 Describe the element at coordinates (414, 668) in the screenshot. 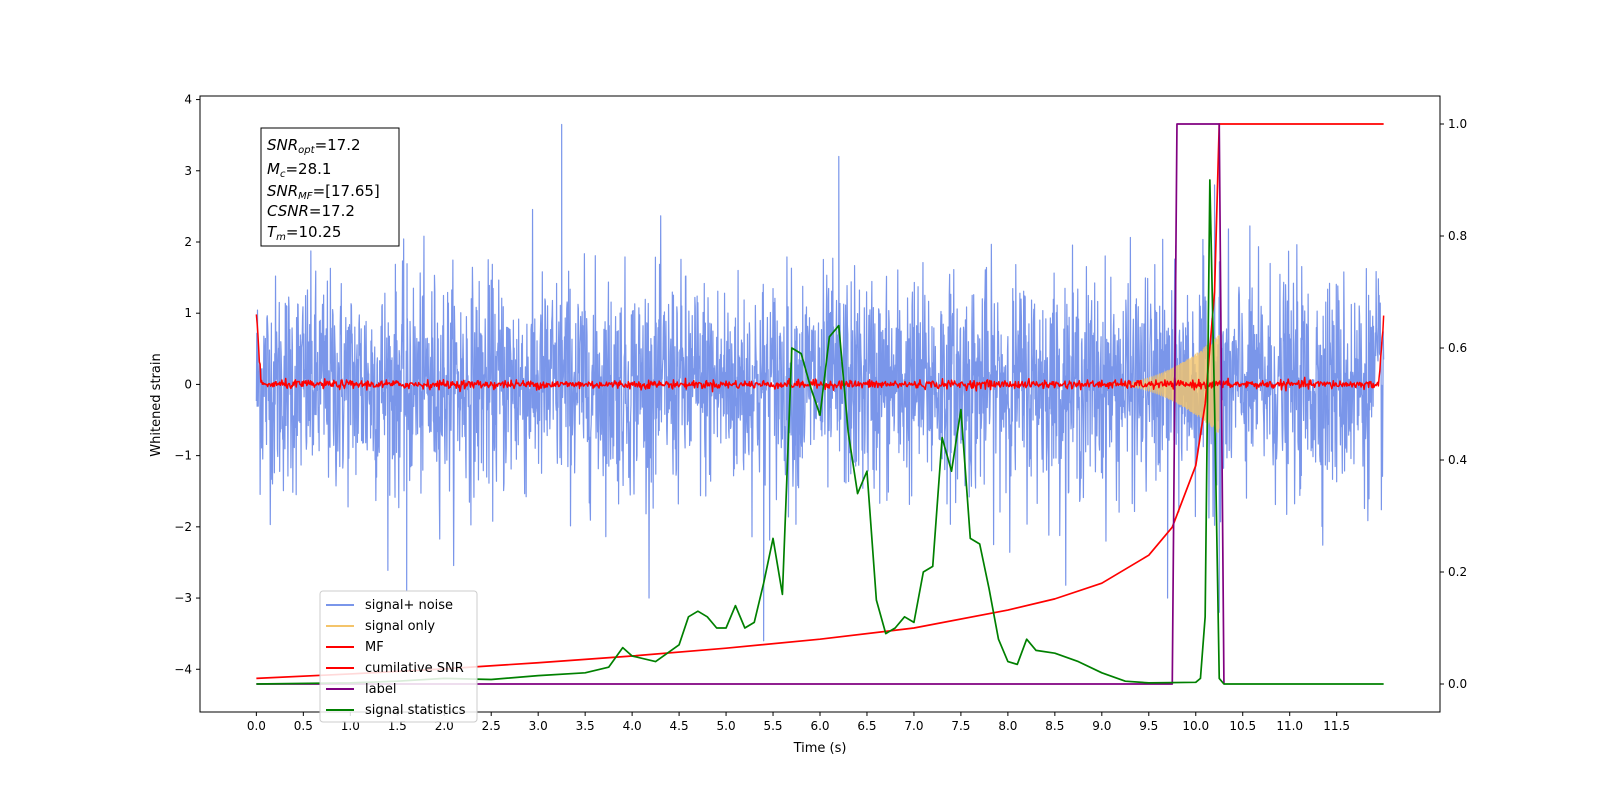

I see `legend-entry-cumilative-snr: cumilative SNR` at that location.